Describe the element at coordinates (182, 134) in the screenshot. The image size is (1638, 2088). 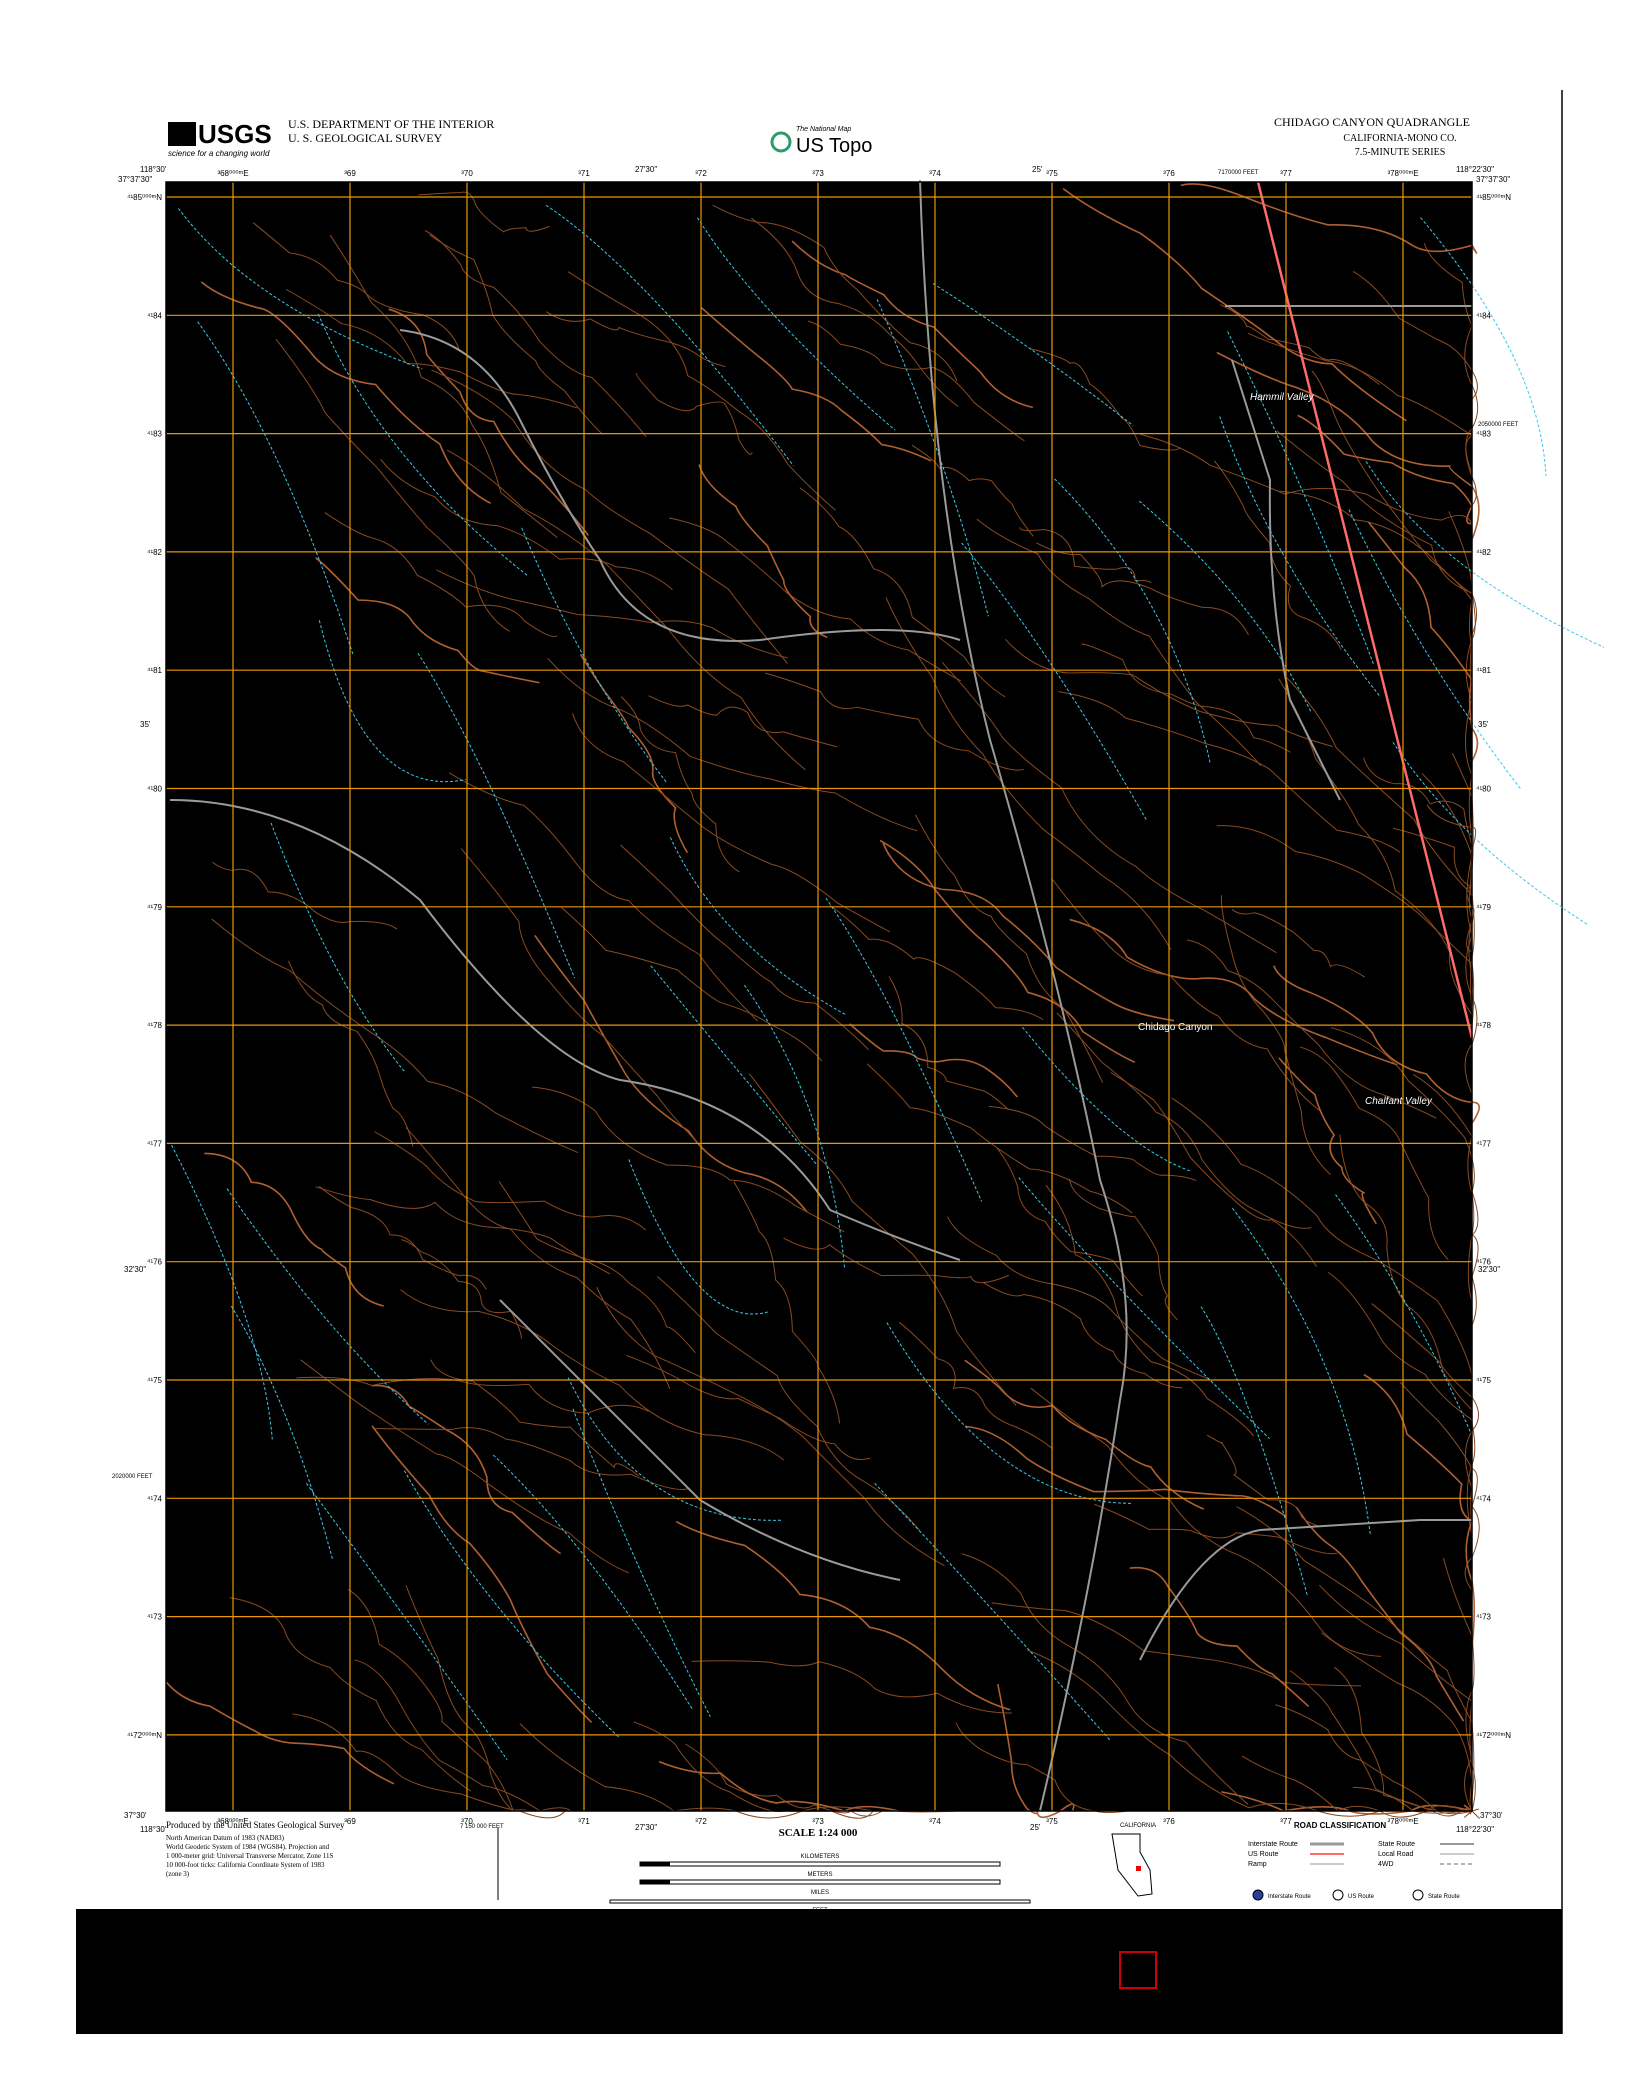
I see `logo-mark` at that location.